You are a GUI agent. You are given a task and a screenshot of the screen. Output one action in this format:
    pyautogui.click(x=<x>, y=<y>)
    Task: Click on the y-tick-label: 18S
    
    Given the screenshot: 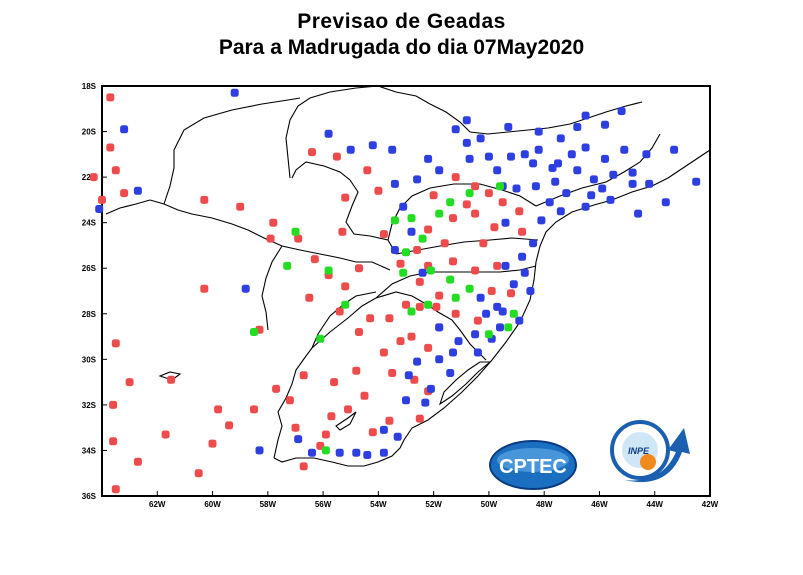 What is the action you would take?
    pyautogui.click(x=89, y=86)
    